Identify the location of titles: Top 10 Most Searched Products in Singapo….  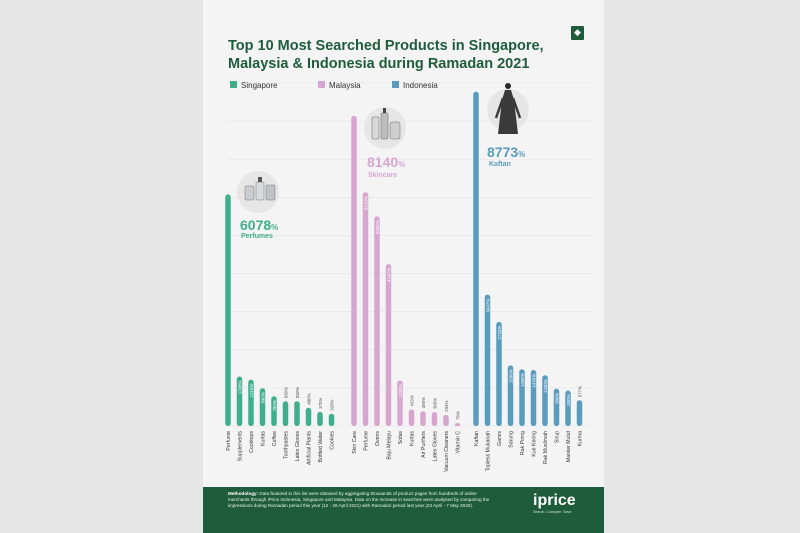
(386, 55).